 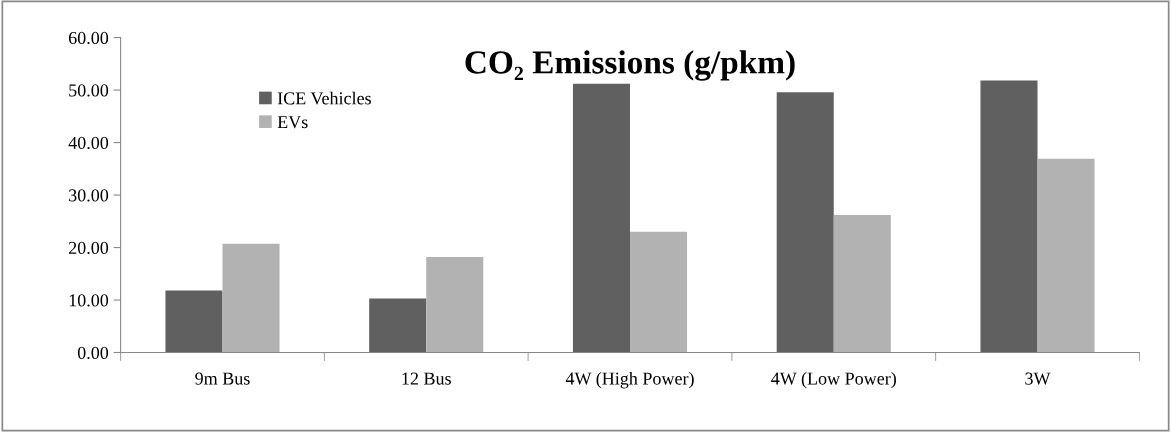 I want to click on y-tick-label: 10.00, so click(x=89, y=300).